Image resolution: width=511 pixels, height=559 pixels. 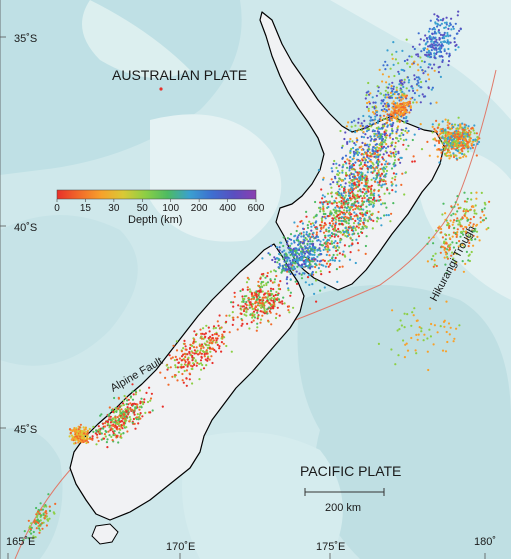 I want to click on depth-color-bar, so click(x=156, y=194).